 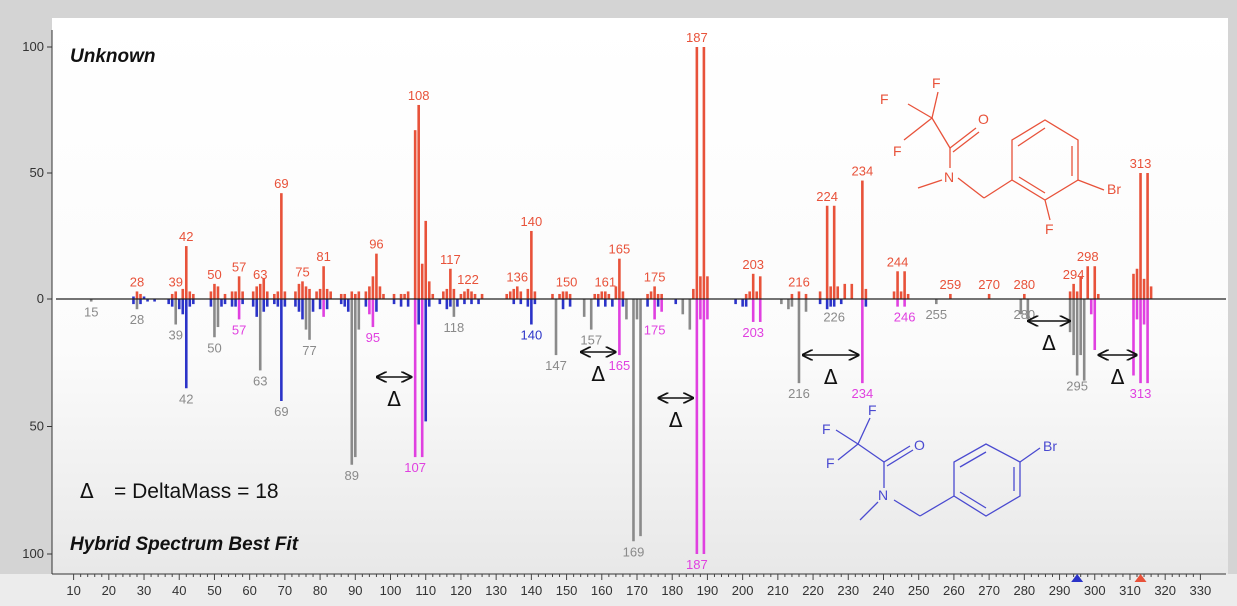 What do you see at coordinates (1004, 156) in the screenshot?
I see `top-molecule-structure` at bounding box center [1004, 156].